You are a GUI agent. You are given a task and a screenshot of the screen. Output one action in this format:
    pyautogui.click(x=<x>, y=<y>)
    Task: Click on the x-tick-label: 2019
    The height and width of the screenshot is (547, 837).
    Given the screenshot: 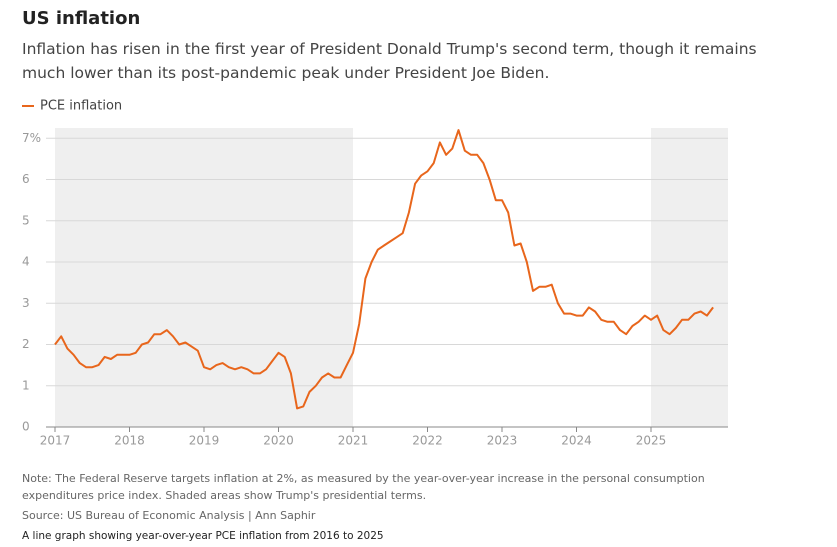 What is the action you would take?
    pyautogui.click(x=204, y=441)
    